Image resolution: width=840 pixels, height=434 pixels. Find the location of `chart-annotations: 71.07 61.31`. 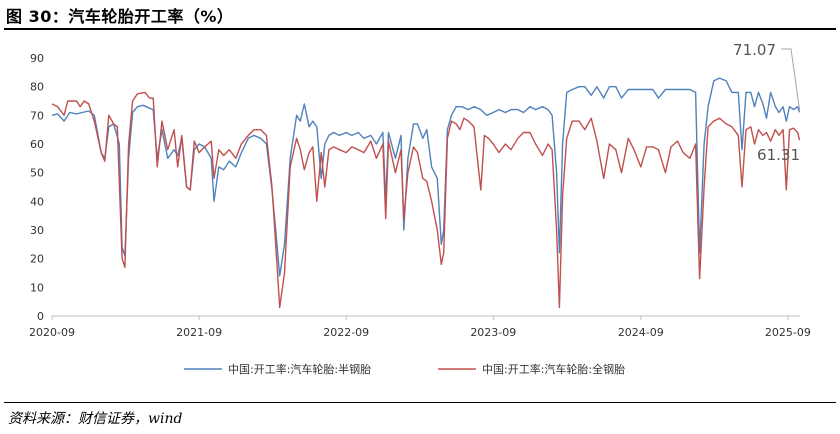

chart-annotations: 71.07 61.31 is located at coordinates (767, 102).